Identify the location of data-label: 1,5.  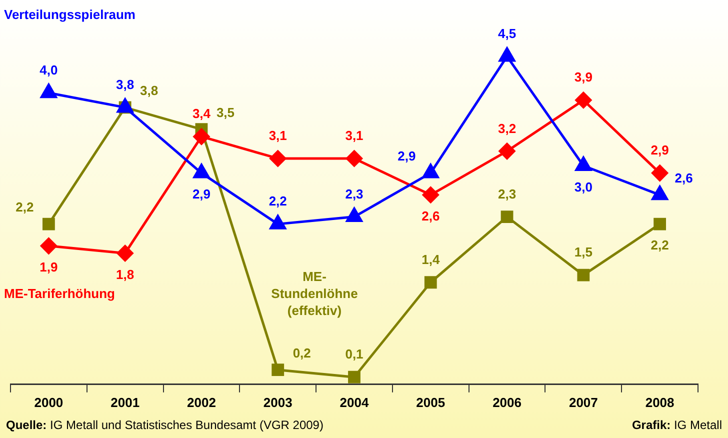
(583, 252).